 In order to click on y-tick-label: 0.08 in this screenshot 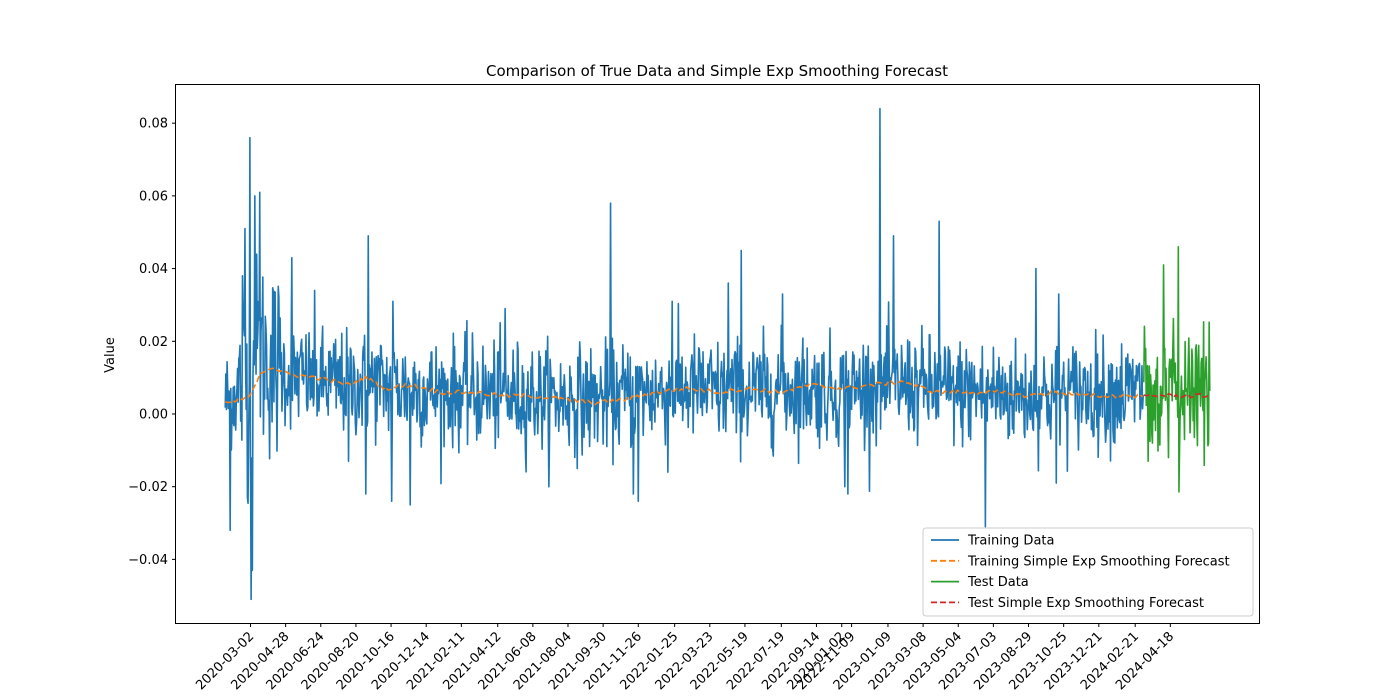, I will do `click(153, 124)`.